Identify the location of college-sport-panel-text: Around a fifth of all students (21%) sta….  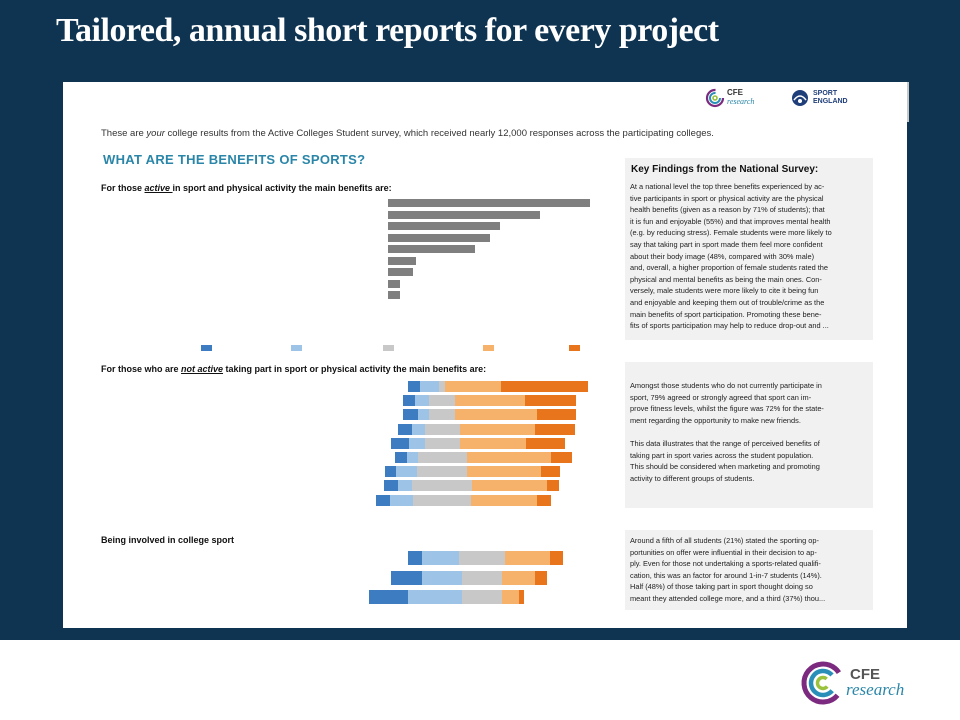
(751, 570).